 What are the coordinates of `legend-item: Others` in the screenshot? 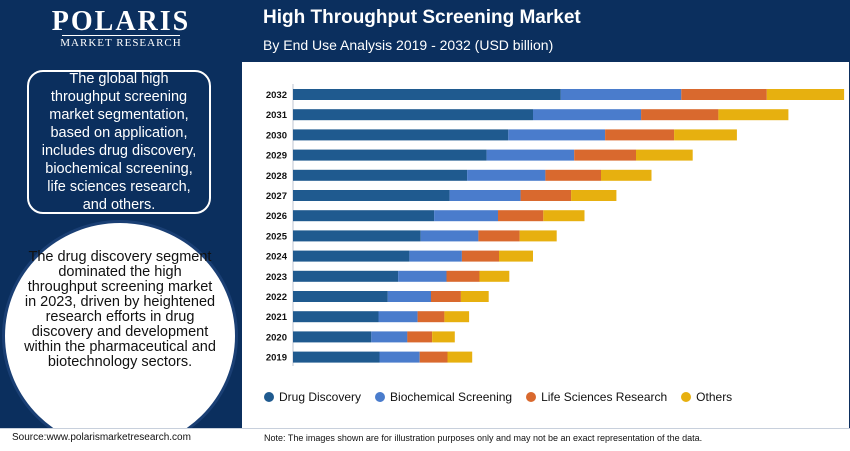 It's located at (706, 397).